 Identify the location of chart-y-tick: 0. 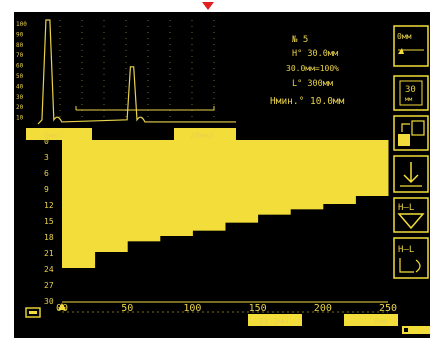
(46, 141).